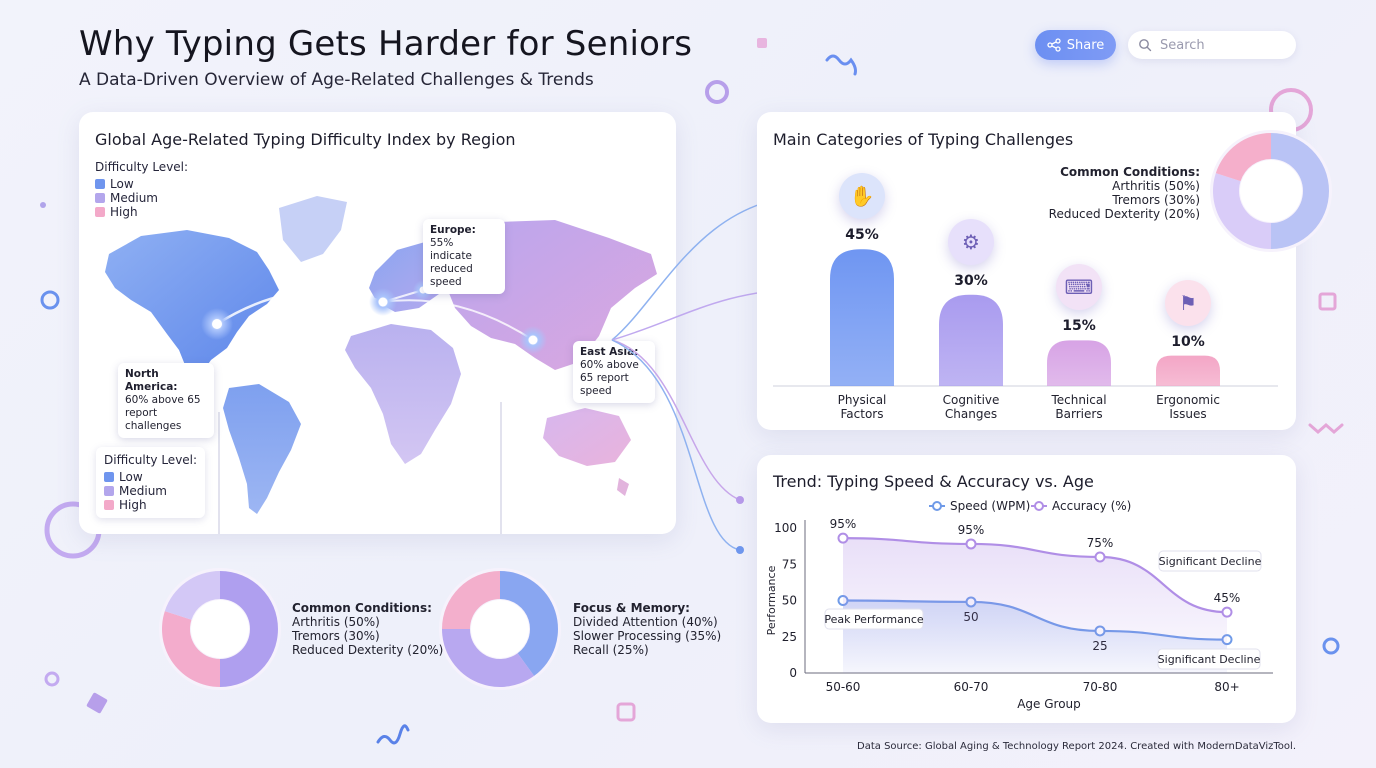 The height and width of the screenshot is (768, 1376). I want to click on legend-swatch-medium, so click(100, 198).